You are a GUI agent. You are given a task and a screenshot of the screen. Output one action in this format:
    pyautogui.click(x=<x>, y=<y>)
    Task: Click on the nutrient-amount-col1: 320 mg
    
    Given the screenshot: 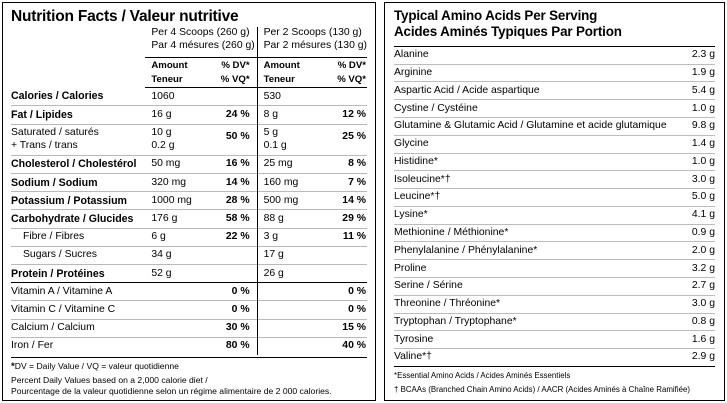 What is the action you would take?
    pyautogui.click(x=176, y=182)
    